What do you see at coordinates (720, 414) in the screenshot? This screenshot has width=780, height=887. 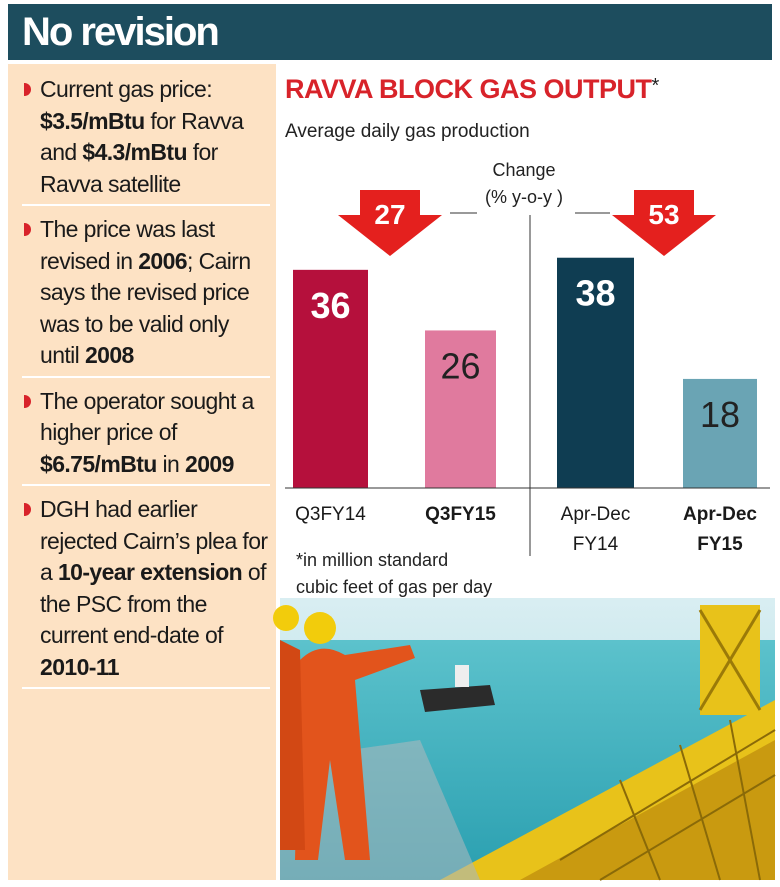 I see `value-label: 18` at bounding box center [720, 414].